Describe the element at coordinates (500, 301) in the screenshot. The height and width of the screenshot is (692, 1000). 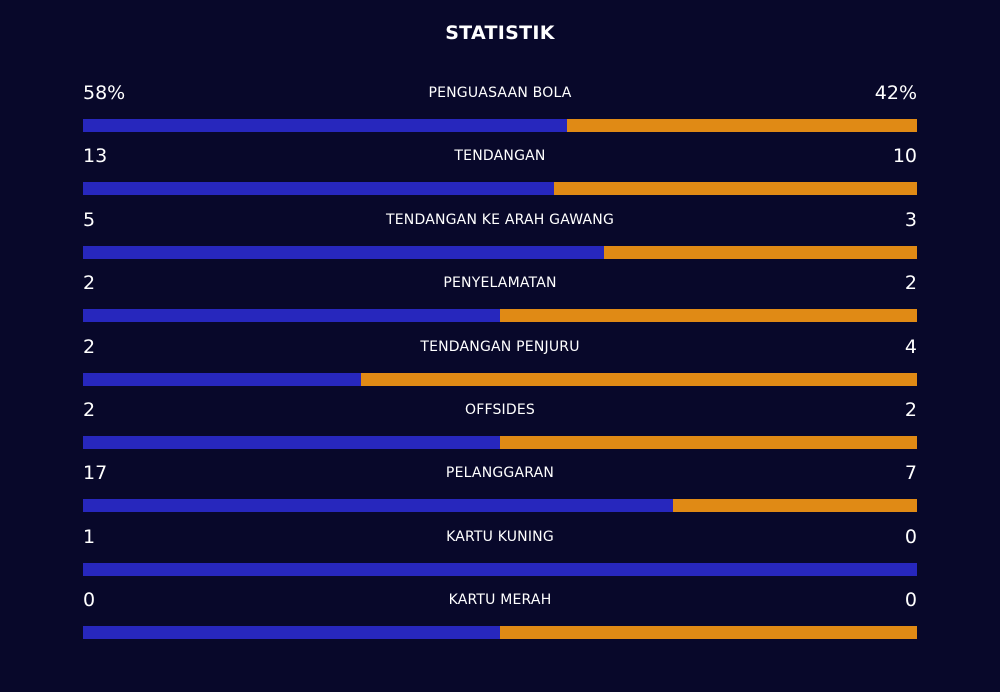
I see `stat-row-saves: 2 PENYELAMATAN 2` at that location.